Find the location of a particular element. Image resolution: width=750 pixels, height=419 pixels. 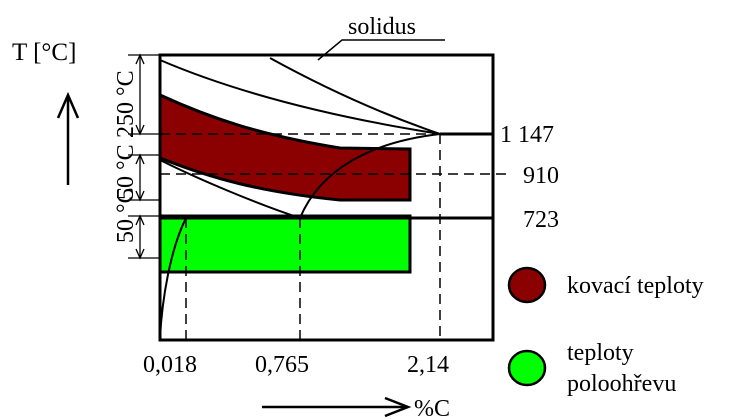

legend-forging-label: kovací teploty is located at coordinates (635, 286).